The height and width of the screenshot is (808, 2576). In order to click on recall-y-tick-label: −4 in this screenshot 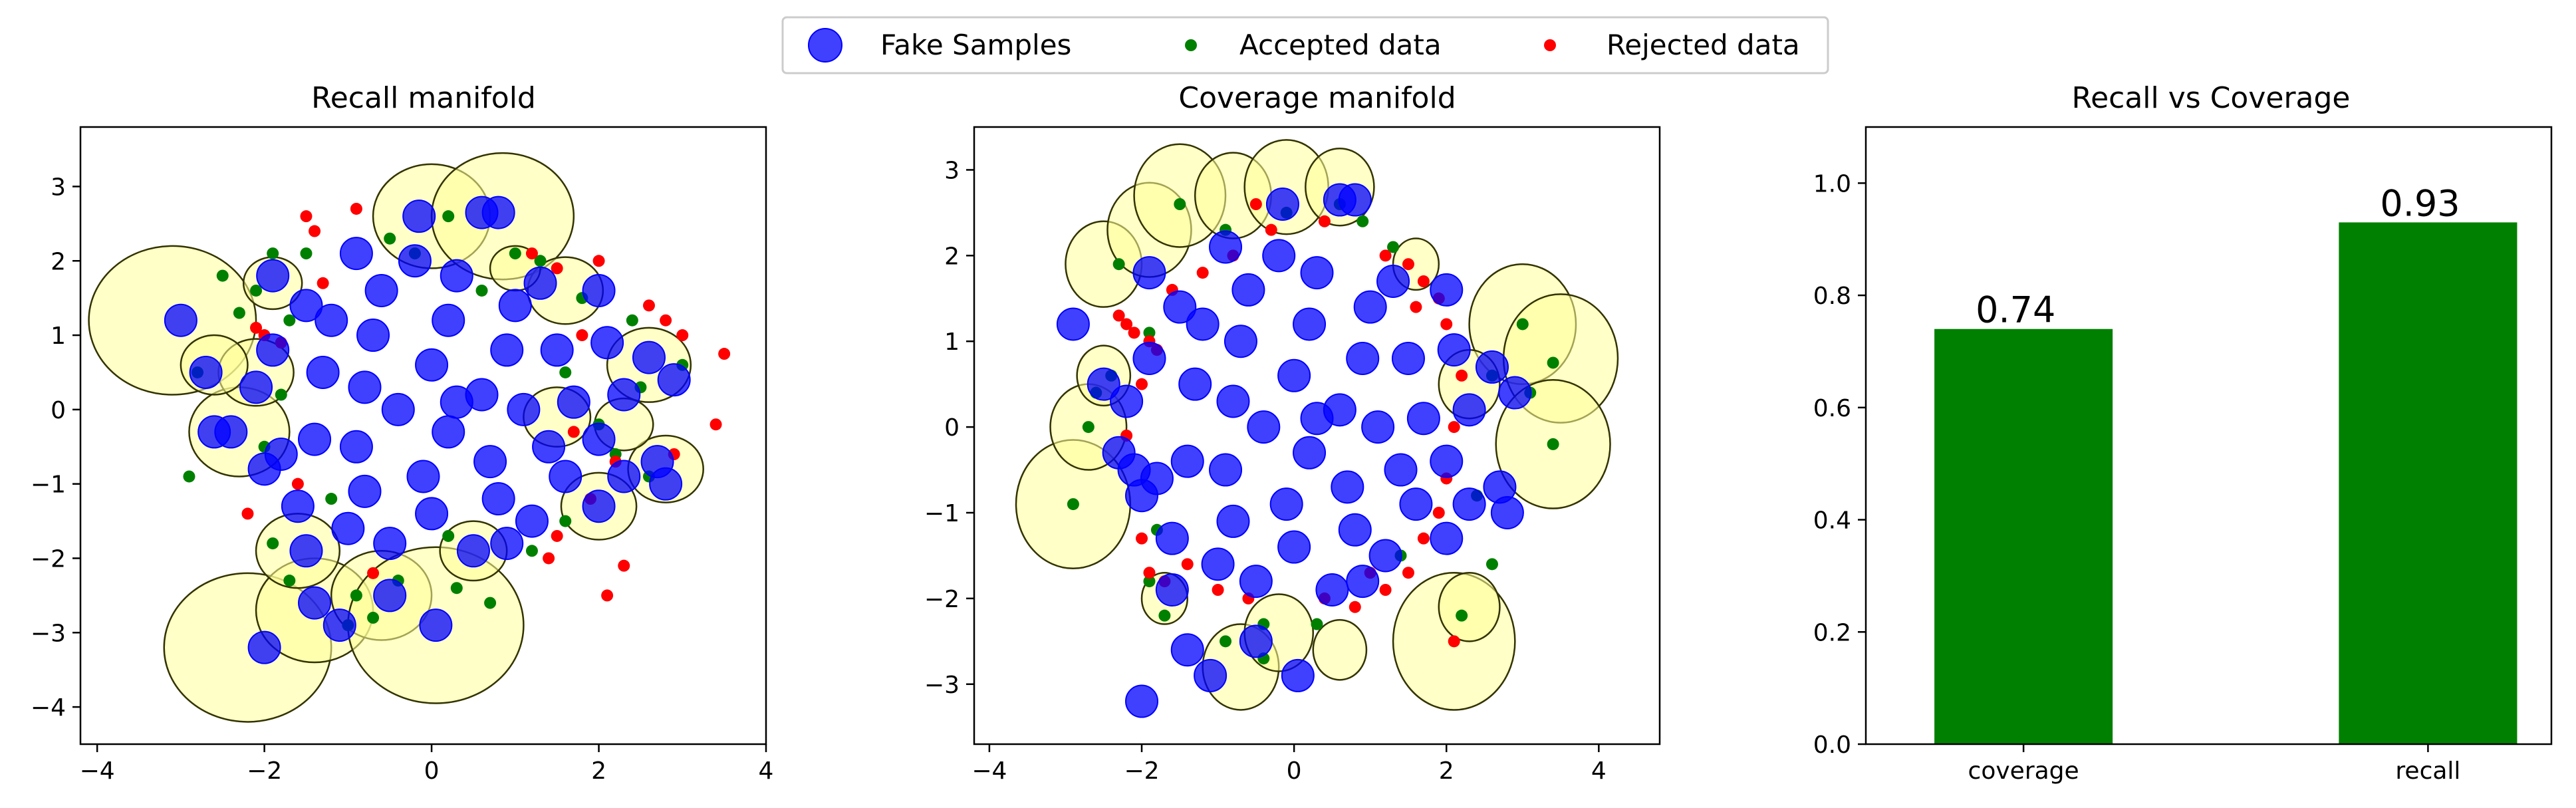, I will do `click(48, 708)`.